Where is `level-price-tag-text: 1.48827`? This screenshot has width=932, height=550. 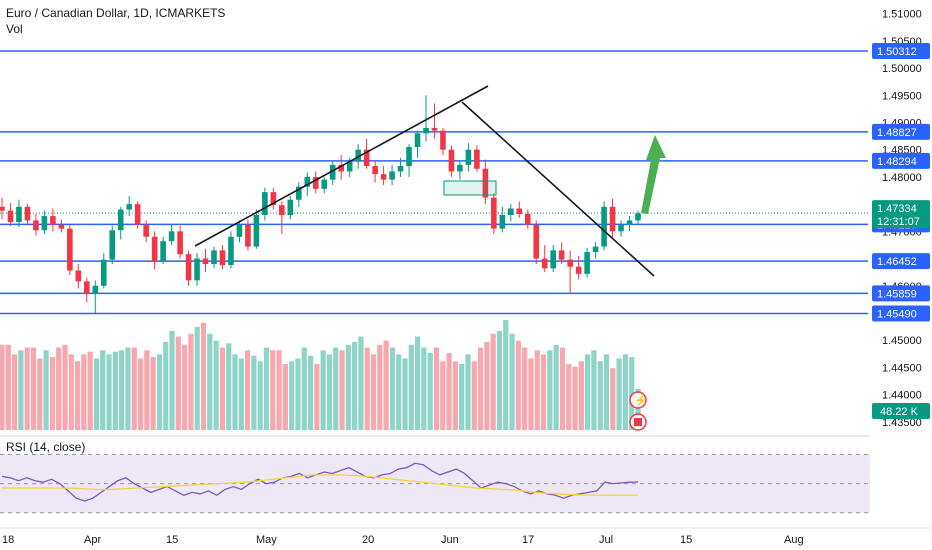 level-price-tag-text: 1.48827 is located at coordinates (897, 133).